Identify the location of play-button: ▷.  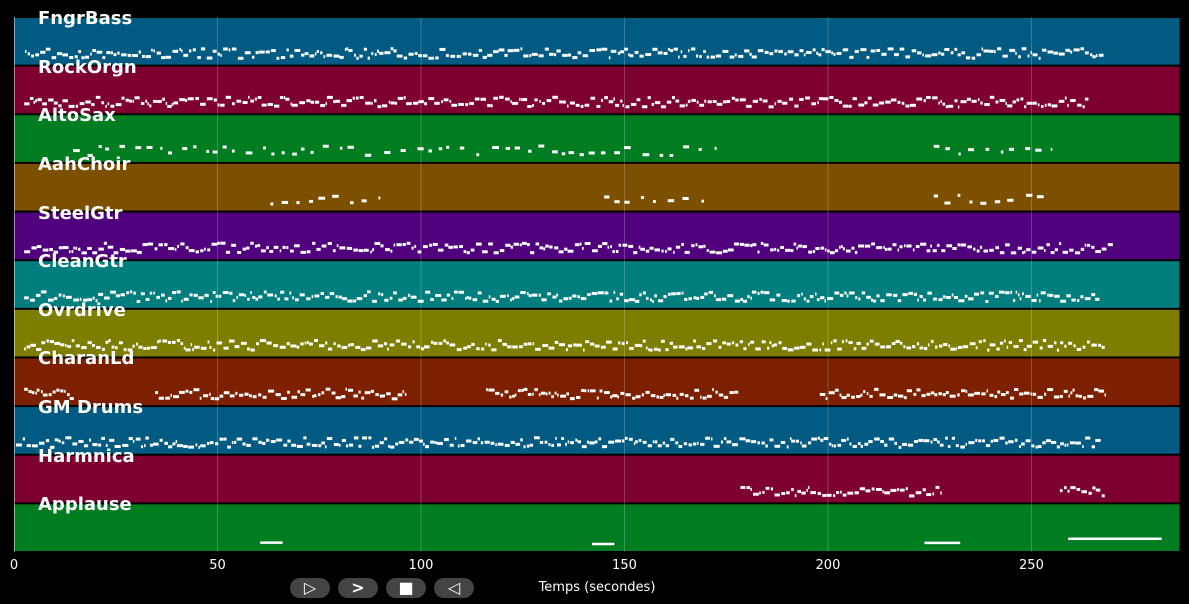
(310, 588).